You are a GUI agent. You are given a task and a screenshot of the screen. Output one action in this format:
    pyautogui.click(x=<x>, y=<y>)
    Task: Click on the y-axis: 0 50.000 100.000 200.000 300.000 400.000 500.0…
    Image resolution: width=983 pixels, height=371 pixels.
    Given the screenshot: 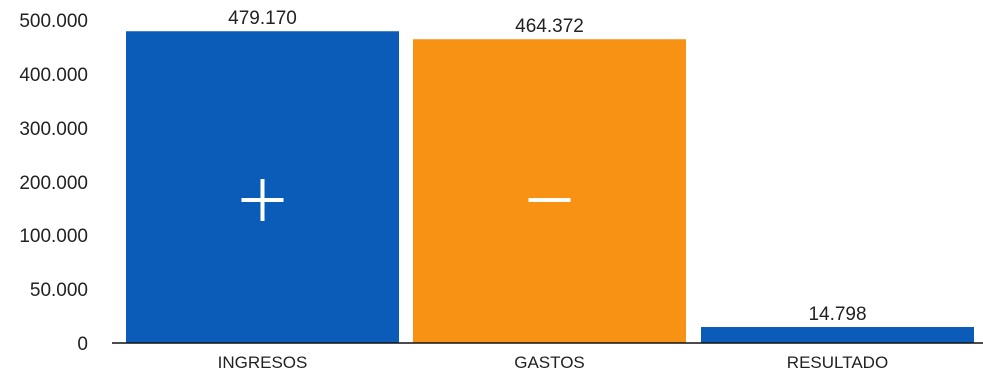 What is the action you would take?
    pyautogui.click(x=53, y=183)
    